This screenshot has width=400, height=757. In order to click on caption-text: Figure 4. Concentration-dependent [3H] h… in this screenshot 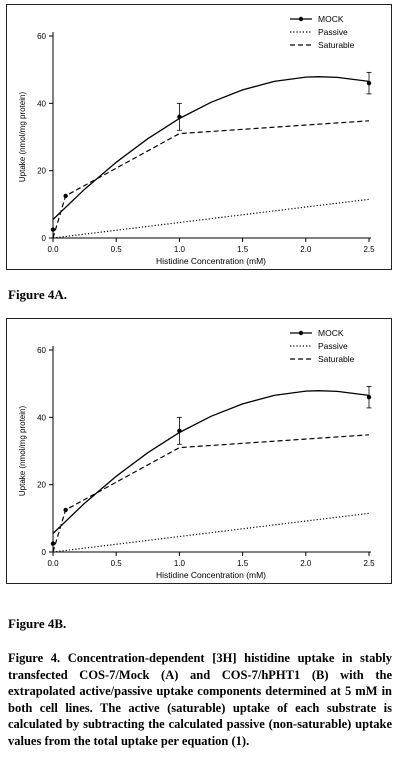, I will do `click(200, 699)`.